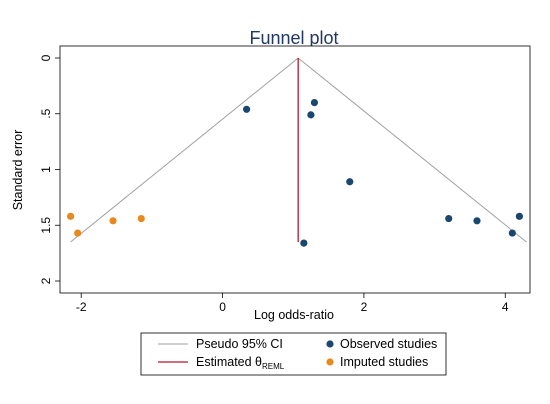 The image size is (550, 404). What do you see at coordinates (46, 225) in the screenshot?
I see `y-tick-label: 1.5` at bounding box center [46, 225].